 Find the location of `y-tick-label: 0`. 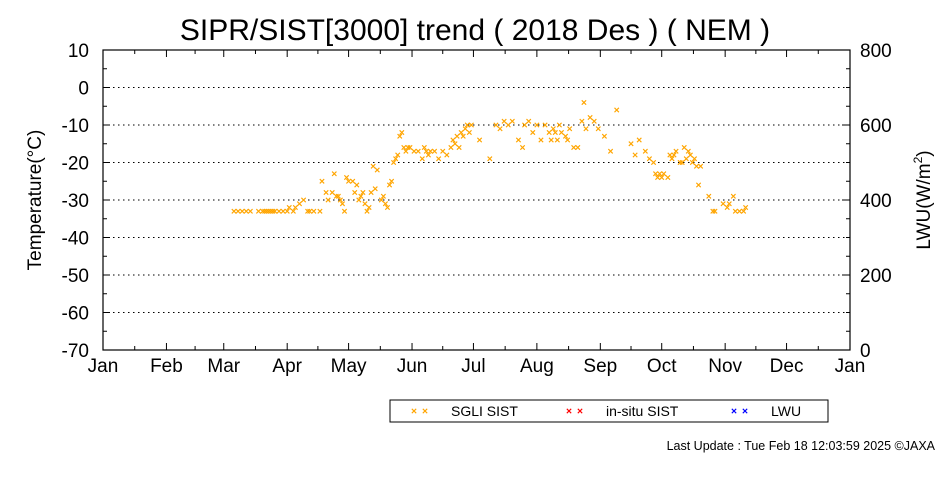

y-tick-label: 0 is located at coordinates (83, 89).